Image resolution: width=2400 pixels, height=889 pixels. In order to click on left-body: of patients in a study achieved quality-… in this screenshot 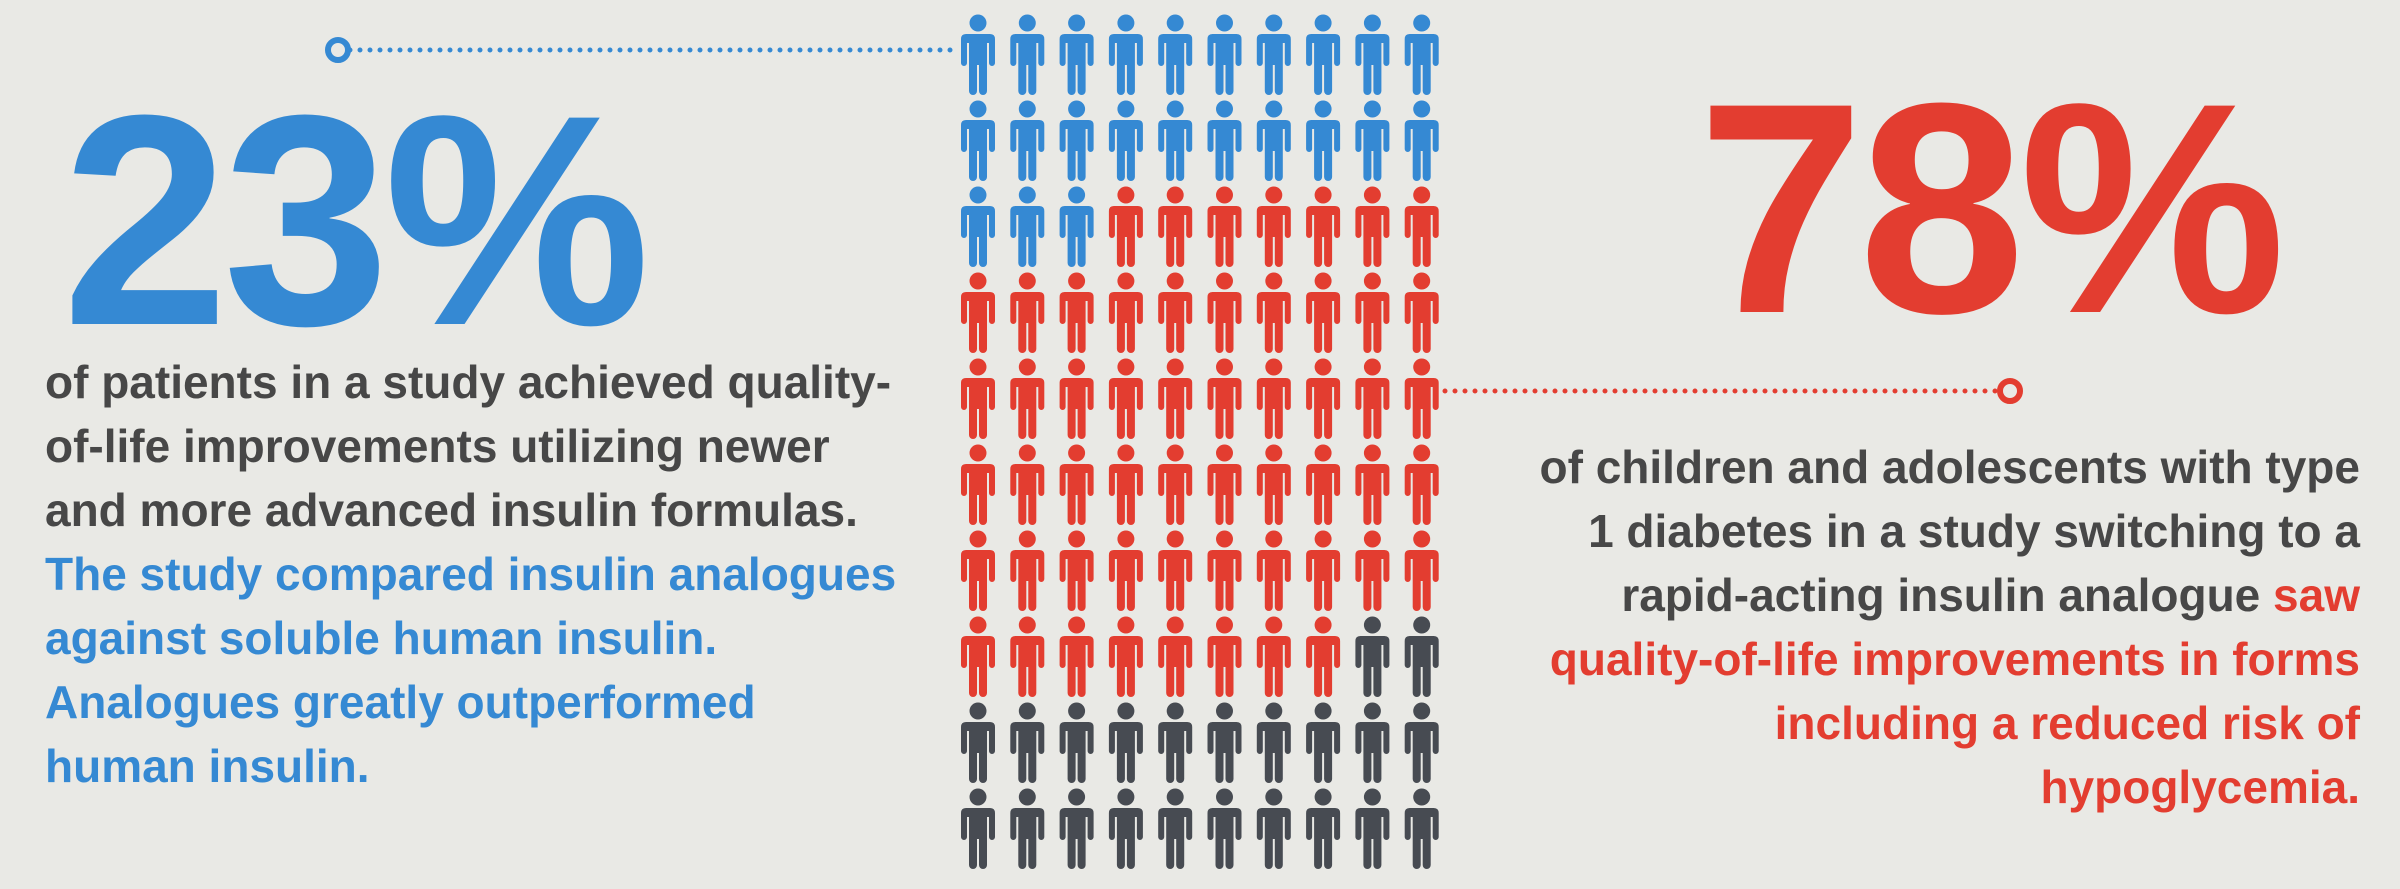, I will do `click(468, 446)`.